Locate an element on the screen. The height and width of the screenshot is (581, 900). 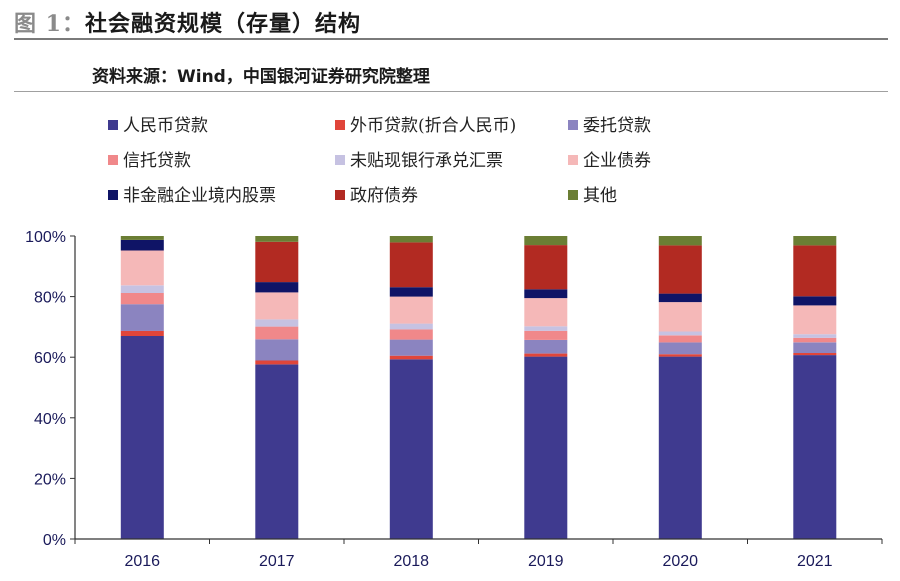
y-tick-label: 100% is located at coordinates (45, 237).